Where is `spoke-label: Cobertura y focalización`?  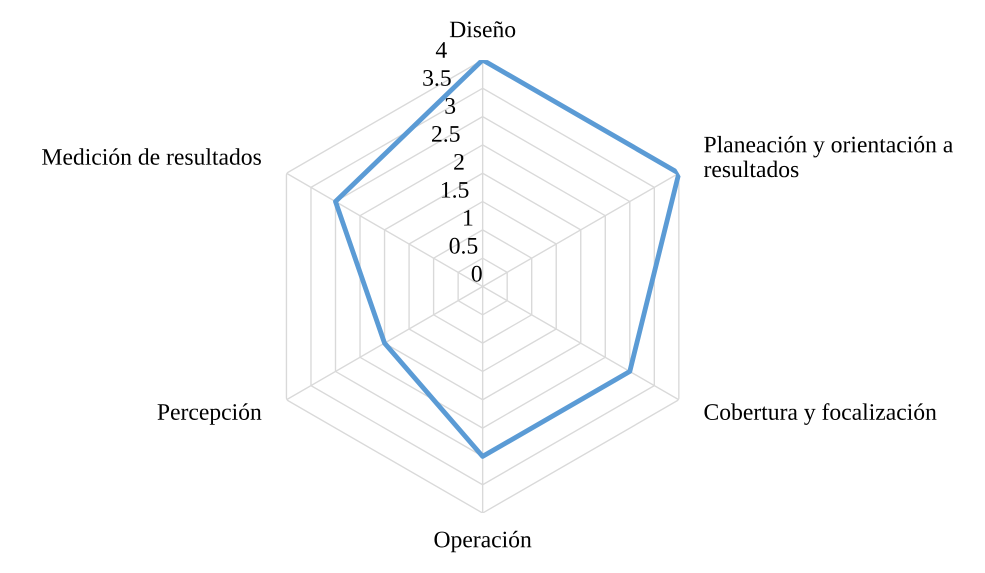 spoke-label: Cobertura y focalización is located at coordinates (820, 414).